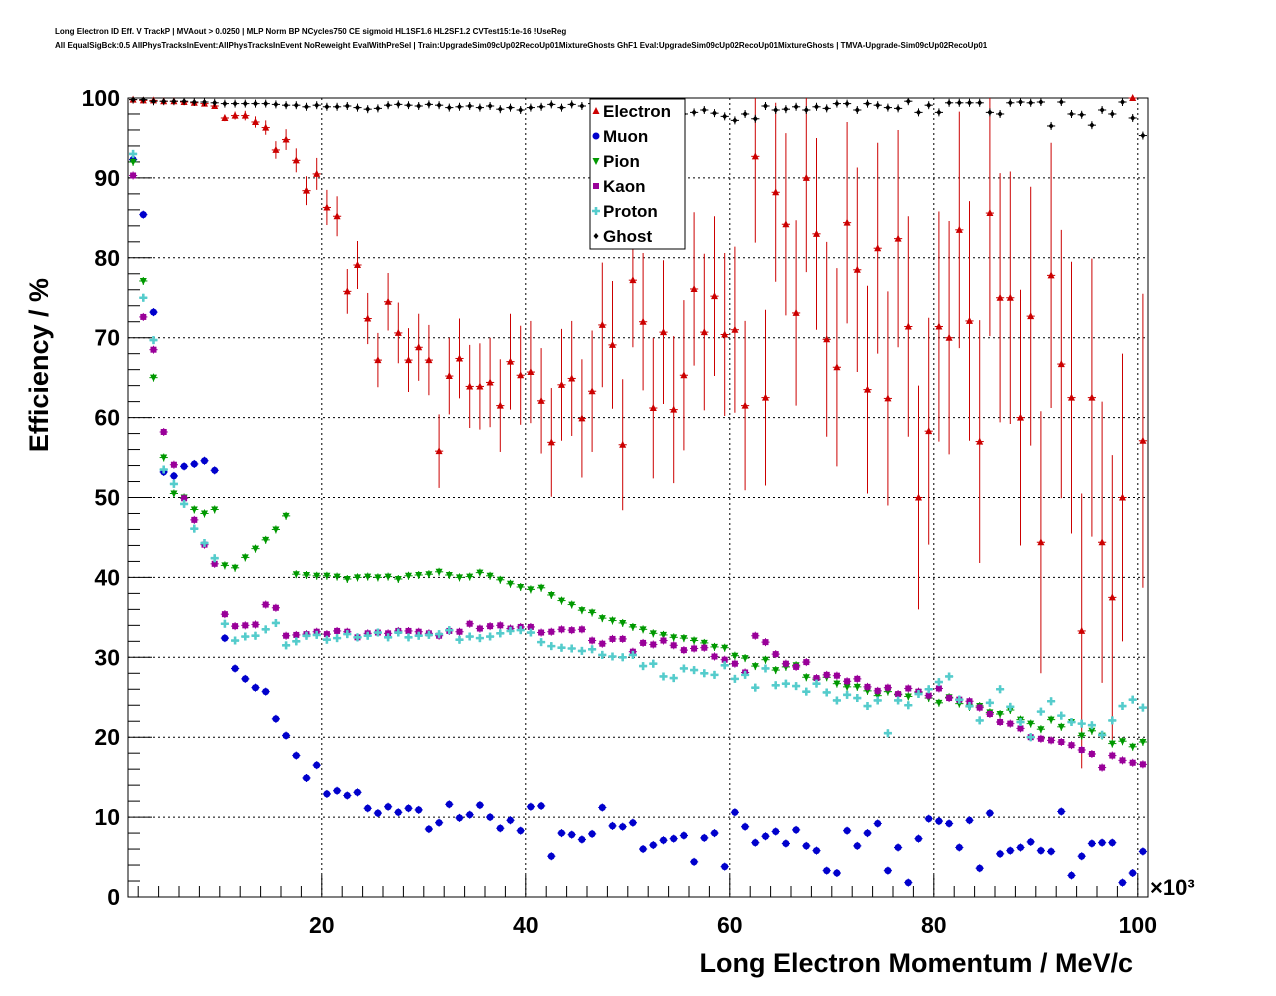 This screenshot has height=996, width=1276. I want to click on legend-box, so click(637, 174).